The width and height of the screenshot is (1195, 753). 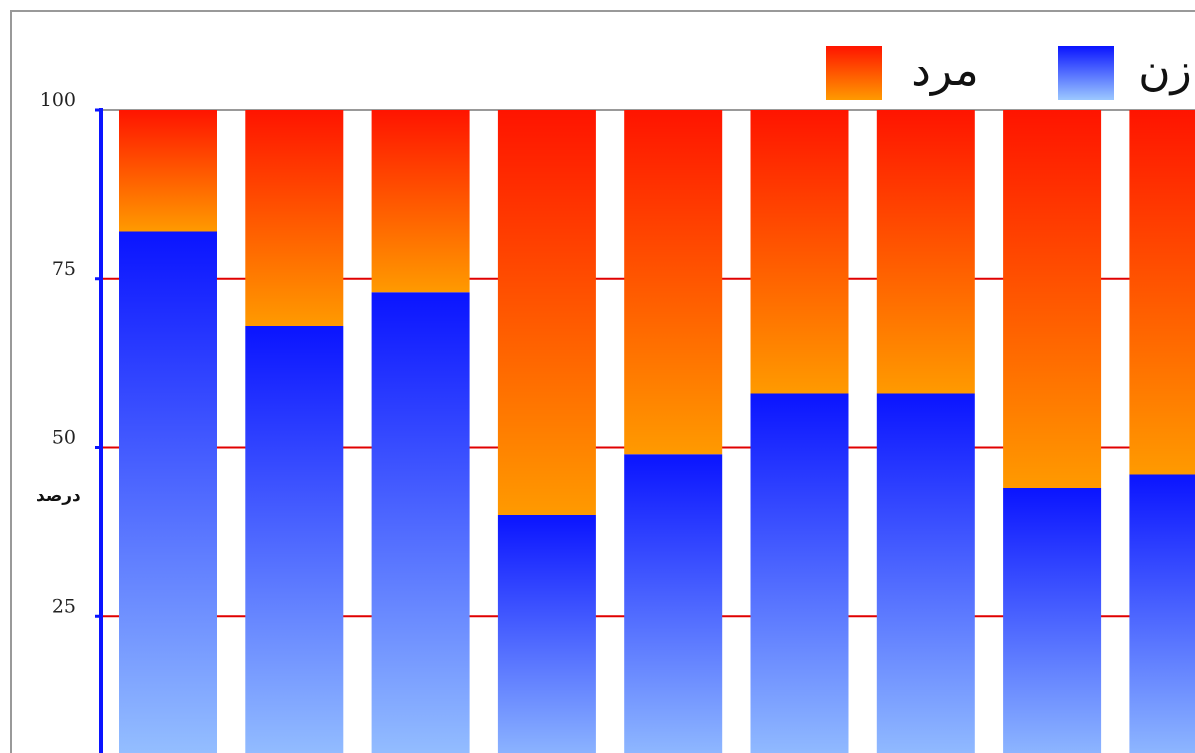 What do you see at coordinates (854, 73) in the screenshot?
I see `legend-swatch-men` at bounding box center [854, 73].